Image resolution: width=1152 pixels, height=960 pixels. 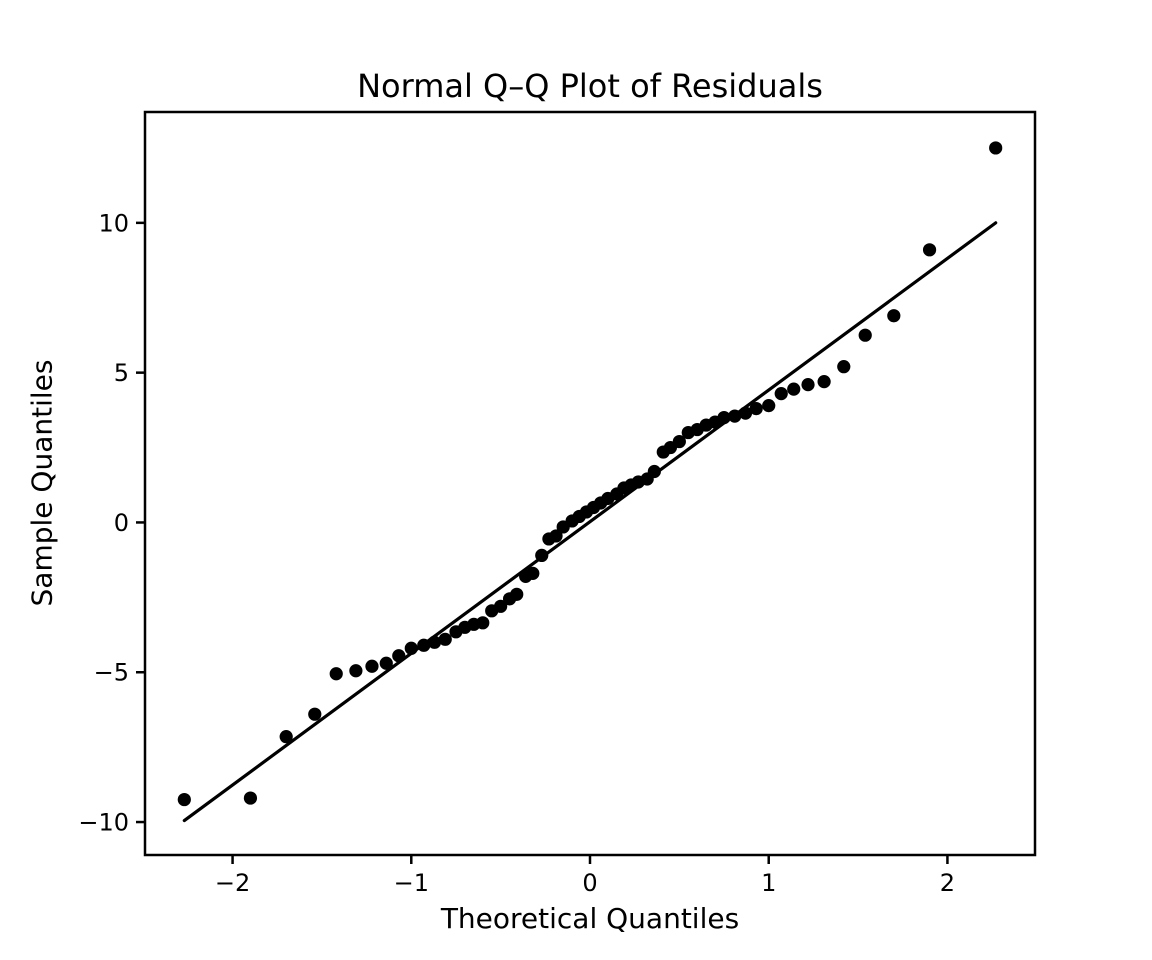 What do you see at coordinates (947, 883) in the screenshot?
I see `x-tick-label: 2` at bounding box center [947, 883].